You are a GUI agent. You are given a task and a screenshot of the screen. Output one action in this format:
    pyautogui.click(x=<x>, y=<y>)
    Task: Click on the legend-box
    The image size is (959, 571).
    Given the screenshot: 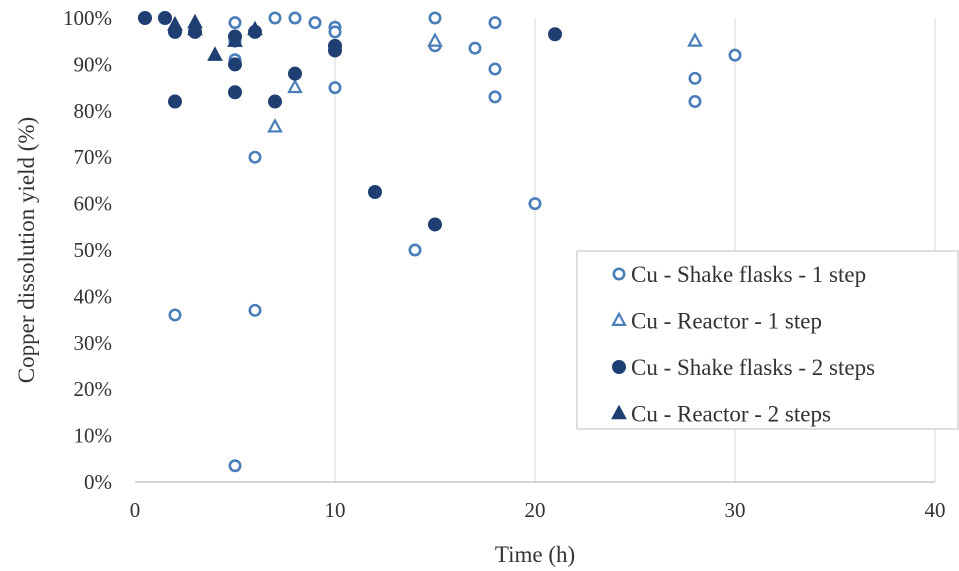 What is the action you would take?
    pyautogui.click(x=767, y=340)
    